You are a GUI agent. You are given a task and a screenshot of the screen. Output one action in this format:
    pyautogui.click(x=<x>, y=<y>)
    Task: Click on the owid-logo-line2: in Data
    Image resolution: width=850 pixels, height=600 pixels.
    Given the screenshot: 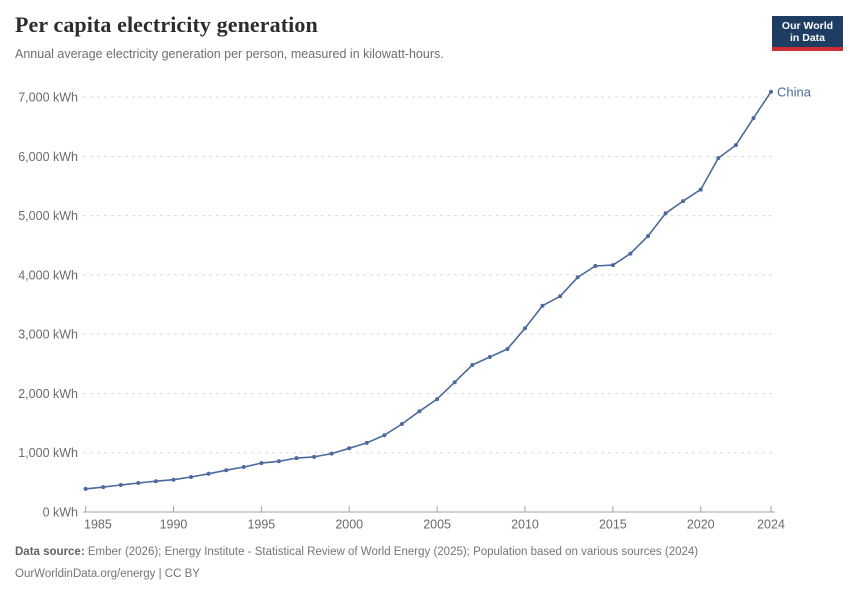 What is the action you would take?
    pyautogui.click(x=807, y=38)
    